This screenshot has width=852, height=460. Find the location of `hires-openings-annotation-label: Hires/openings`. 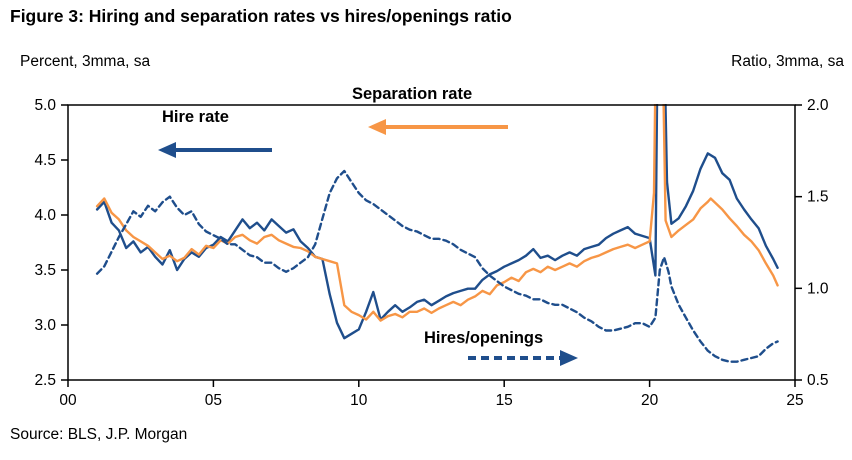

hires-openings-annotation-label: Hires/openings is located at coordinates (484, 338).